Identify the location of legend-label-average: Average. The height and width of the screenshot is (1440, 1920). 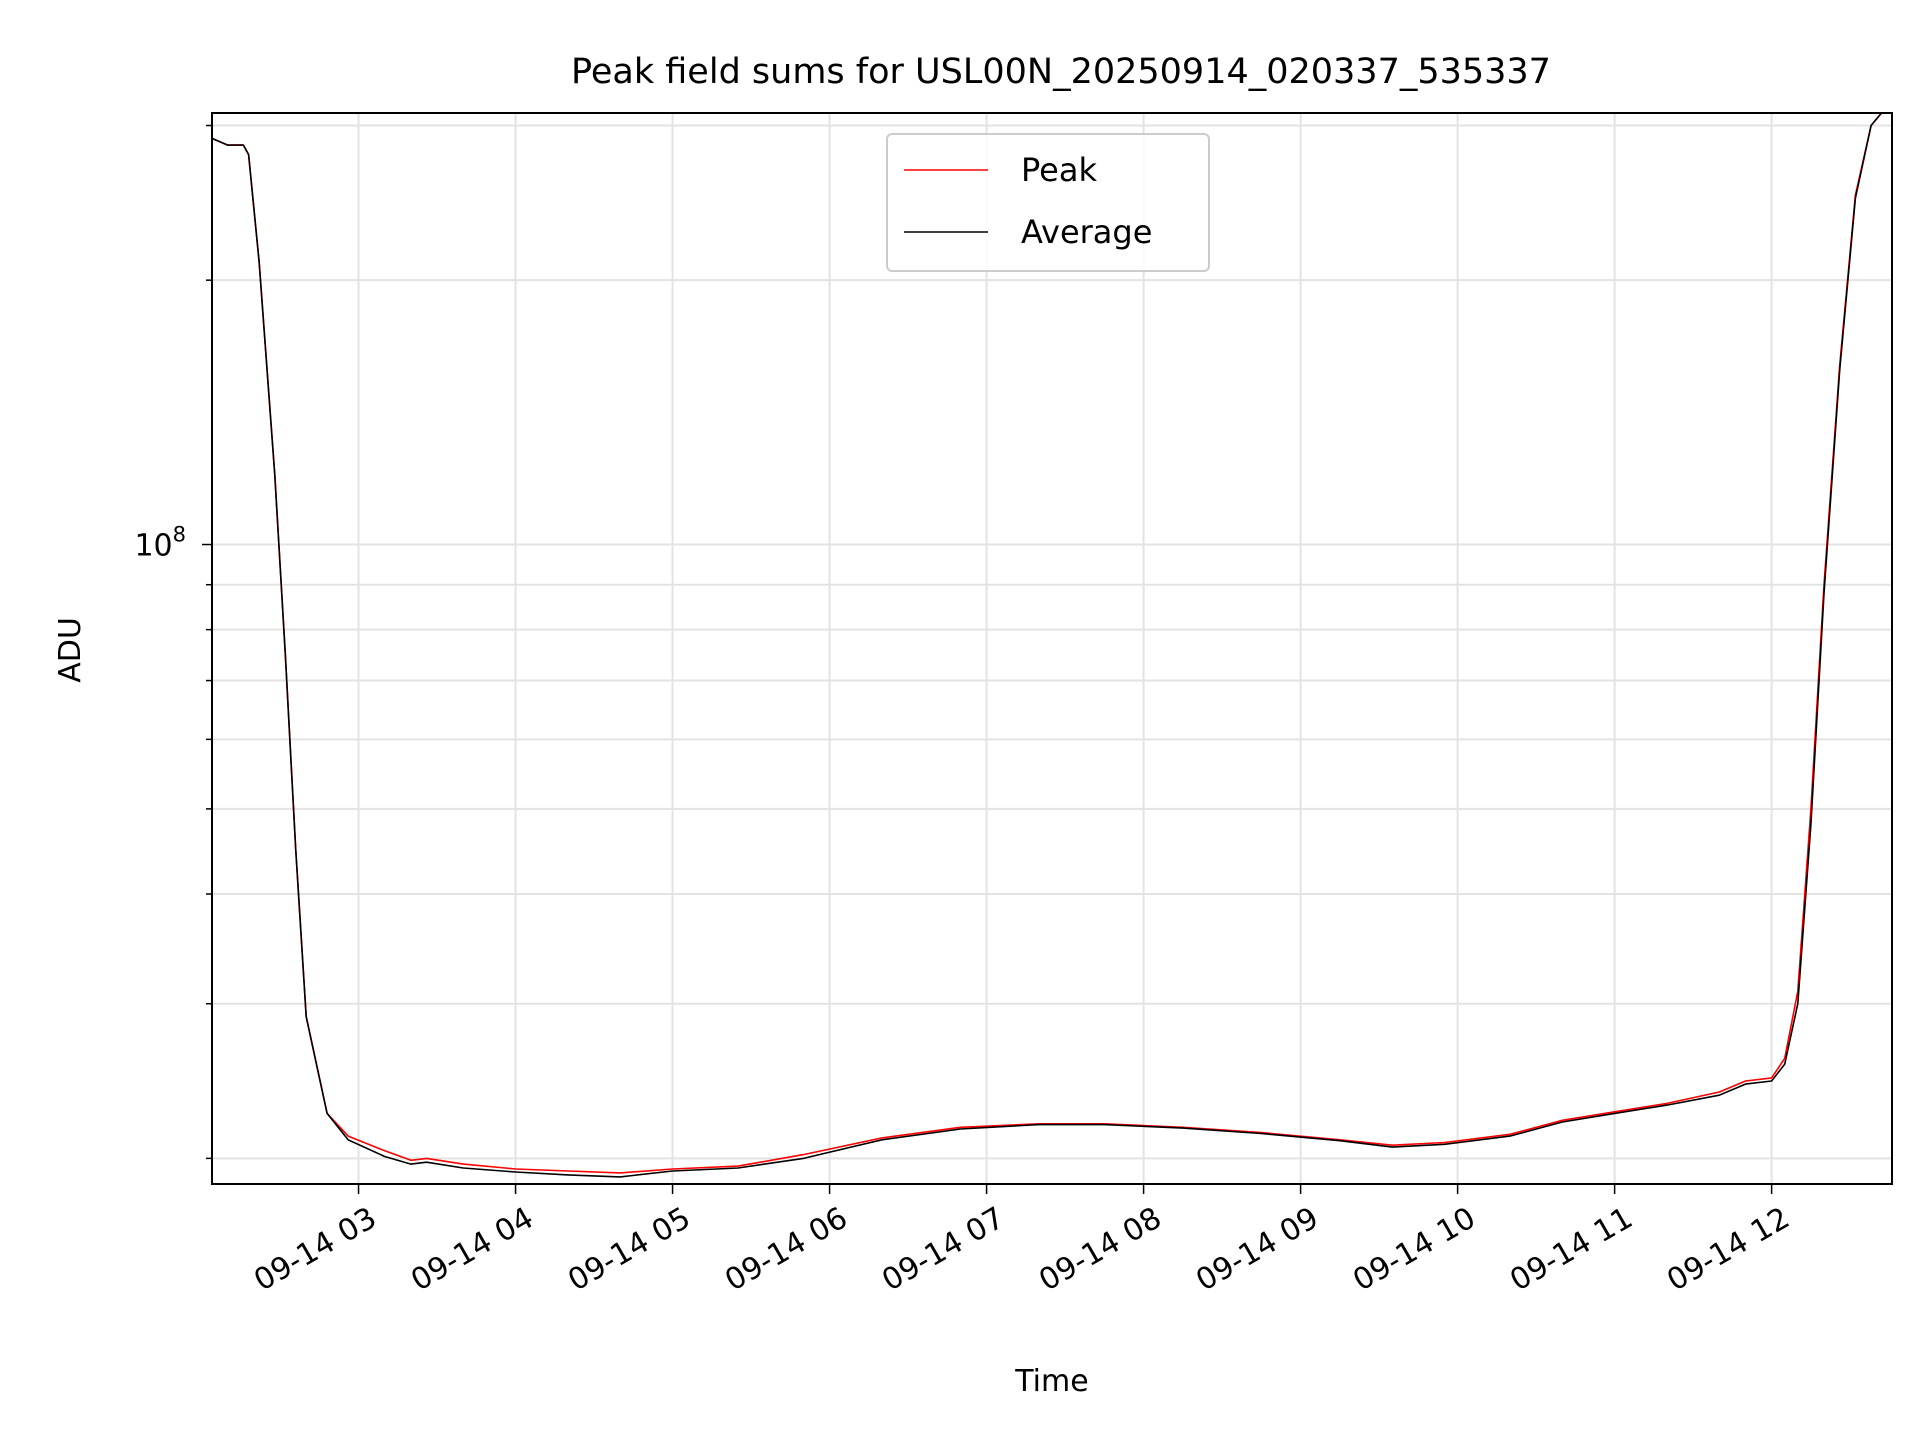
(1086, 232).